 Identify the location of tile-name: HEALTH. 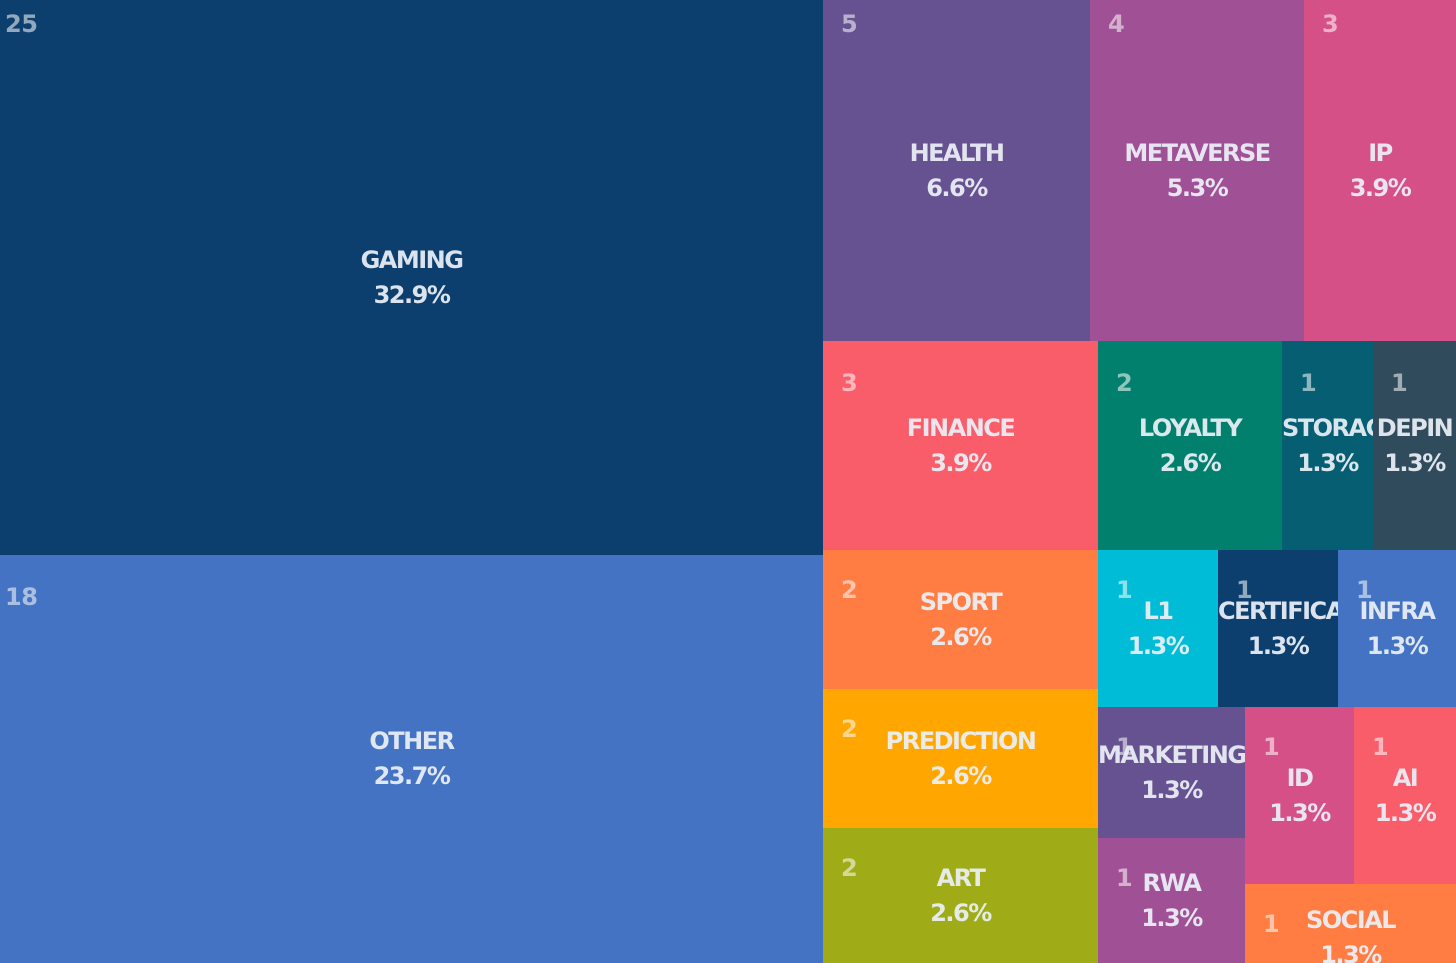
(957, 152).